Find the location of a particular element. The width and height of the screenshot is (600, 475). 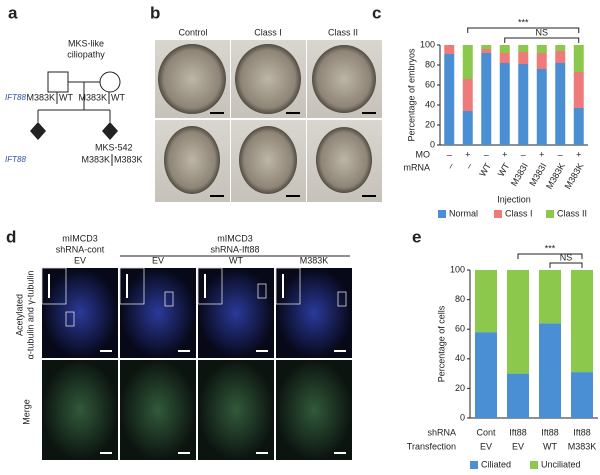

column-label: M383K is located at coordinates (314, 260).